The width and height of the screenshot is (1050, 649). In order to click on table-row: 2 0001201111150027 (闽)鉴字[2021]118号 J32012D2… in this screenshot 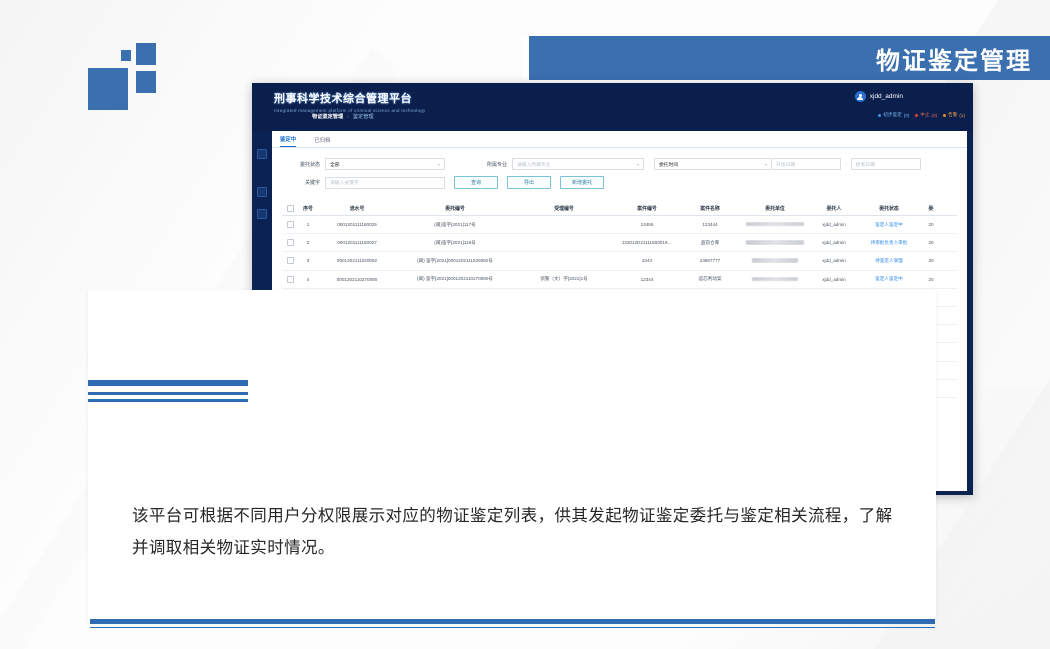, I will do `click(619, 243)`.